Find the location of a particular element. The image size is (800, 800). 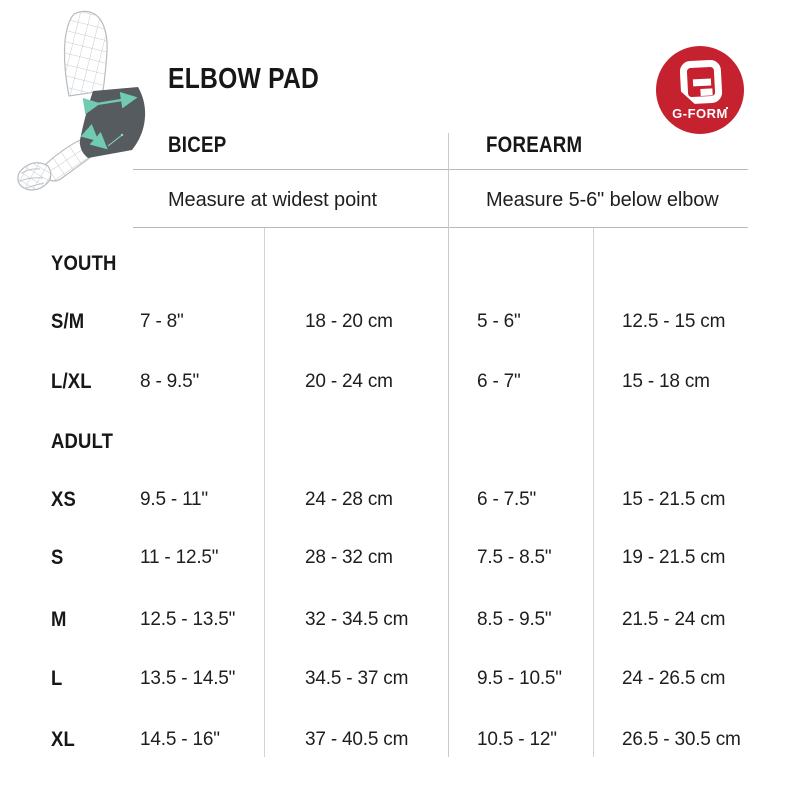

page-title-text: ELBOW PAD is located at coordinates (244, 79).